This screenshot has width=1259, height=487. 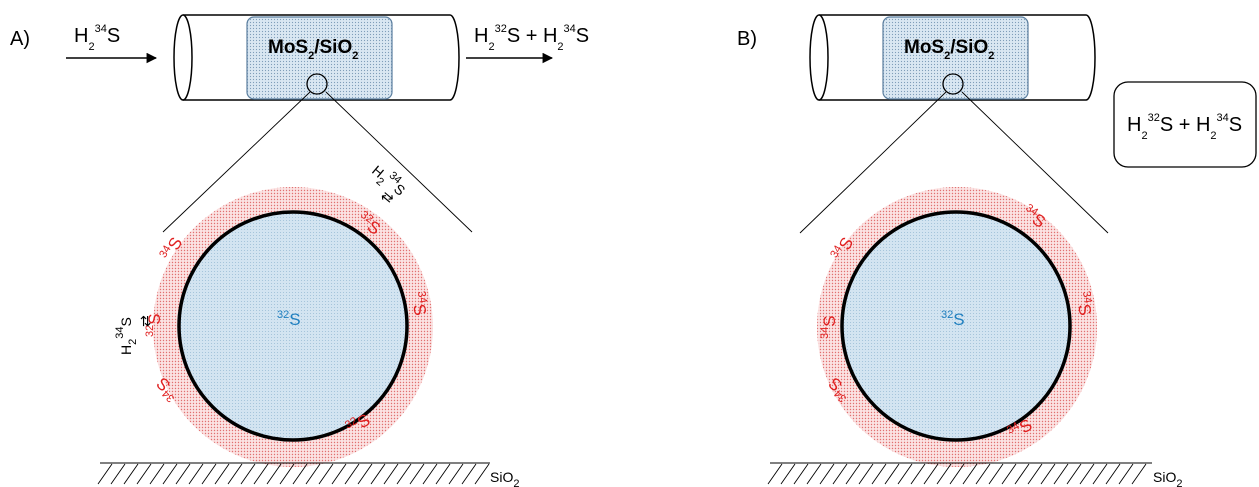 I want to click on particle-core-b, so click(x=956, y=326).